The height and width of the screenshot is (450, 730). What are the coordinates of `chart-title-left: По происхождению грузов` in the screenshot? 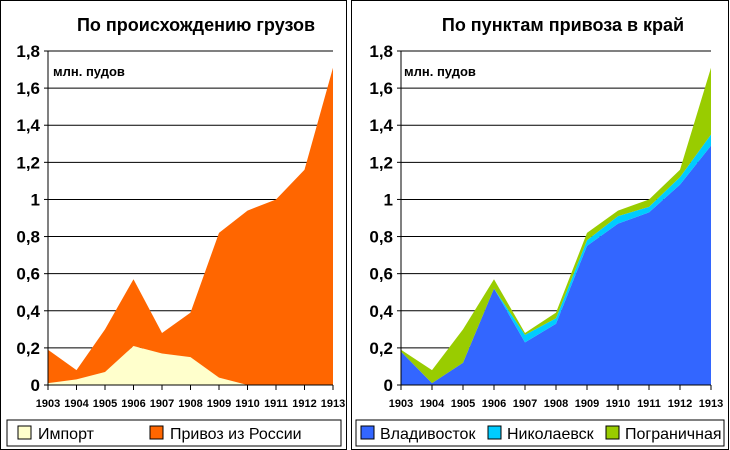 It's located at (196, 25).